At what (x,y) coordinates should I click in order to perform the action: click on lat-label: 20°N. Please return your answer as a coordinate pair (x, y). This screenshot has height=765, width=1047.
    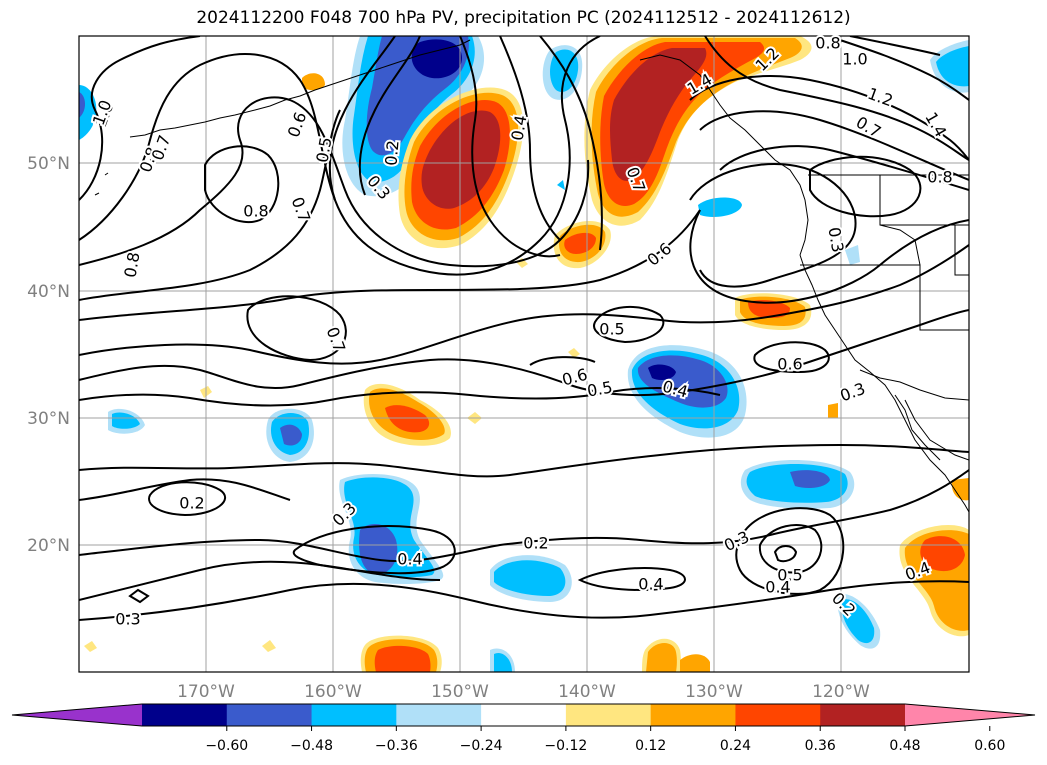
    Looking at the image, I should click on (48, 546).